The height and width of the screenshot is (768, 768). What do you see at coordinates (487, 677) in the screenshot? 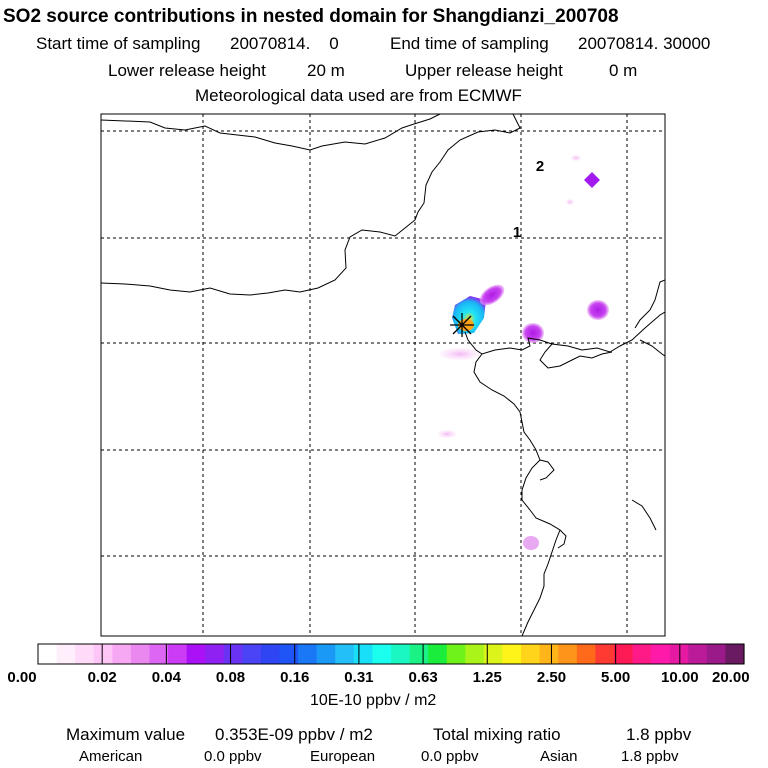
I see `colorbar-label: 1.25` at bounding box center [487, 677].